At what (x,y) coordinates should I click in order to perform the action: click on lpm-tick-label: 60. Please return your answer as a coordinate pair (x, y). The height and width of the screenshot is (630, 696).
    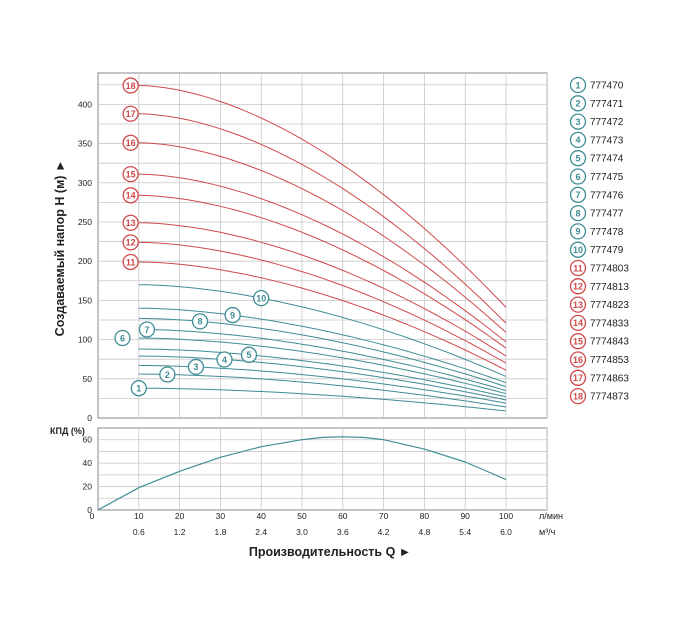
    Looking at the image, I should click on (343, 516).